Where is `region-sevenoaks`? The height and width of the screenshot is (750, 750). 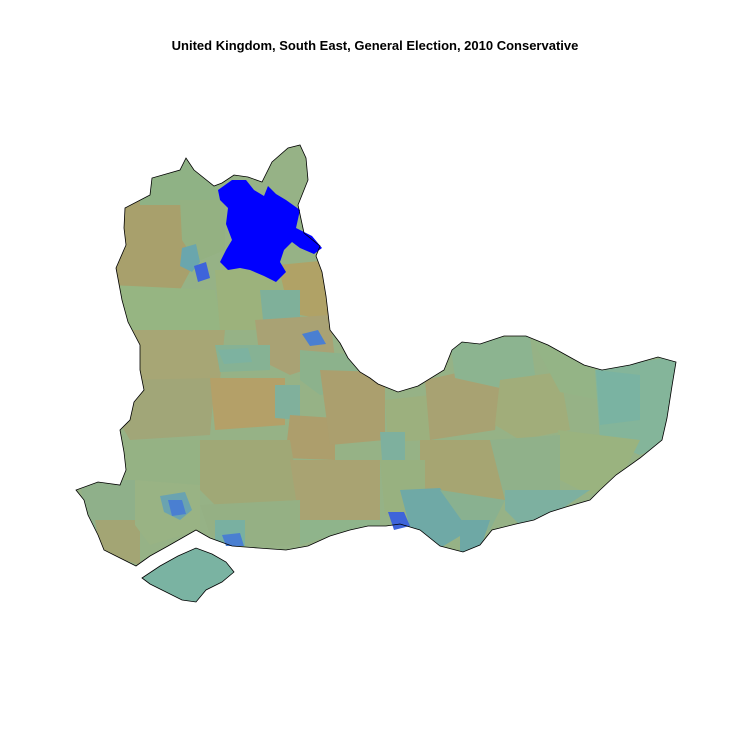
region-sevenoaks is located at coordinates (462, 405).